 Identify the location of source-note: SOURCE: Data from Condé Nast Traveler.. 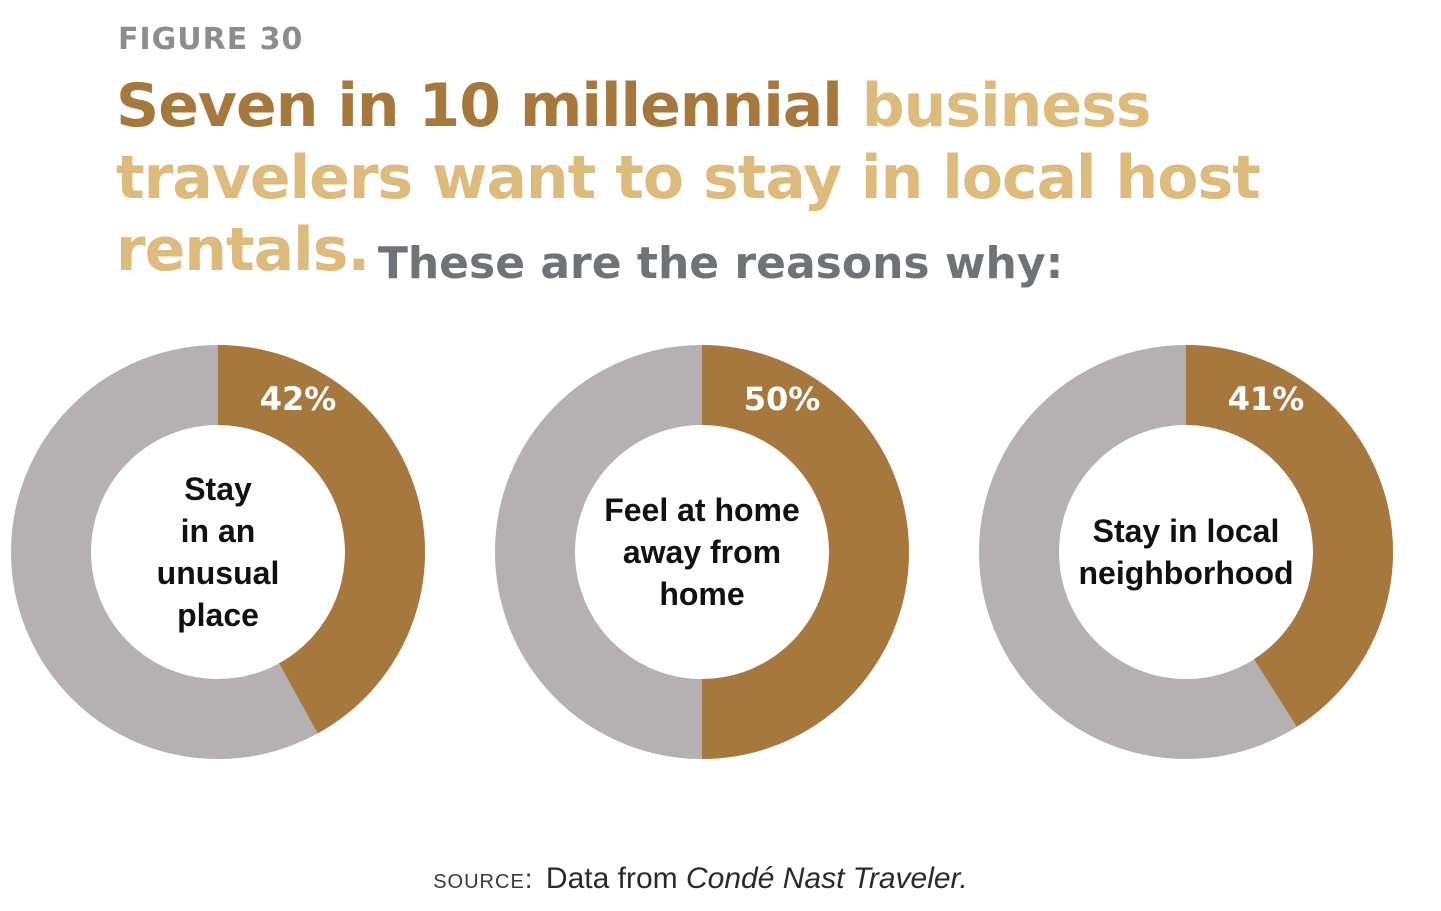
(710, 879).